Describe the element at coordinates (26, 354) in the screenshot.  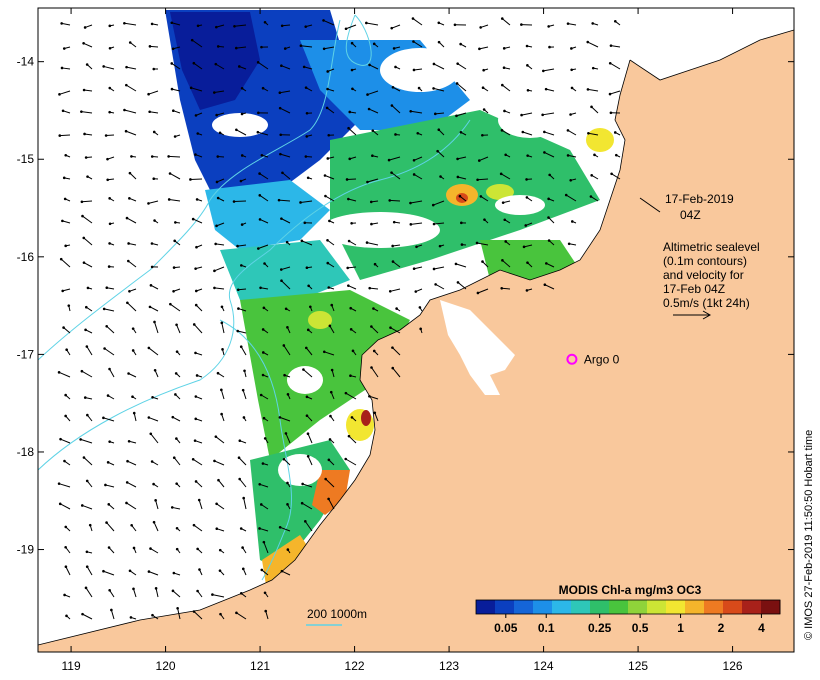
I see `y-tick-label: -17` at that location.